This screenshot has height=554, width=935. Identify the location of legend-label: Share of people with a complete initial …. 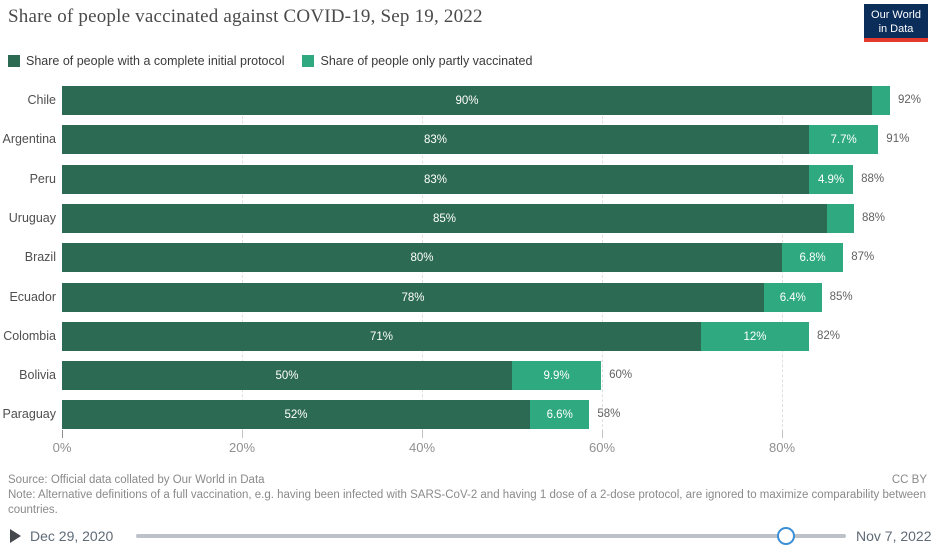
(155, 61).